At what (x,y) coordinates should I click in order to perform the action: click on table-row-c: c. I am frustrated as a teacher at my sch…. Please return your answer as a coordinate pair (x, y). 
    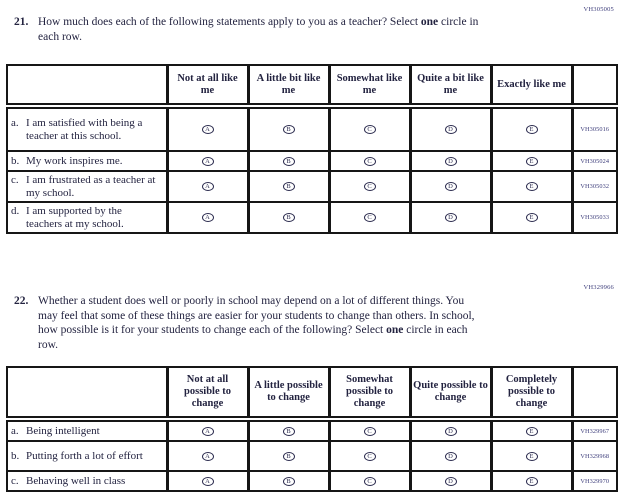
    Looking at the image, I should click on (312, 186).